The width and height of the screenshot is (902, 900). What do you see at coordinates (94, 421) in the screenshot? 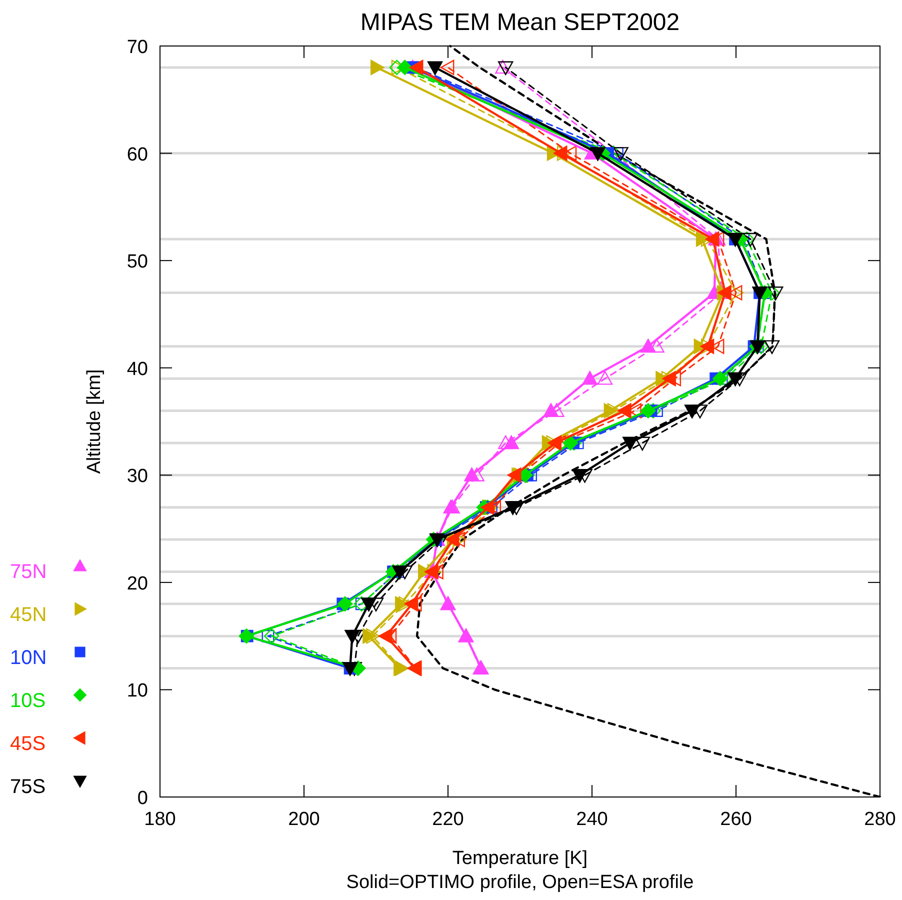
I see `y-axis-title: Altitude [km]` at bounding box center [94, 421].